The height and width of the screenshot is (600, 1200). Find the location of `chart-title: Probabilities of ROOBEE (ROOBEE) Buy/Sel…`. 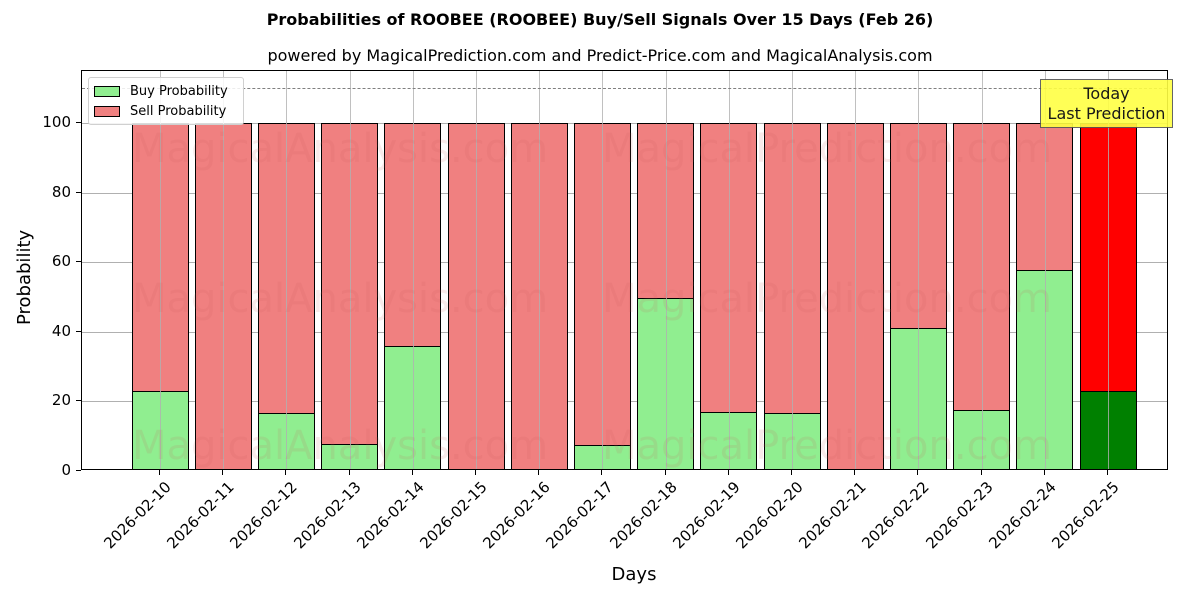

chart-title: Probabilities of ROOBEE (ROOBEE) Buy/Sel… is located at coordinates (600, 19).